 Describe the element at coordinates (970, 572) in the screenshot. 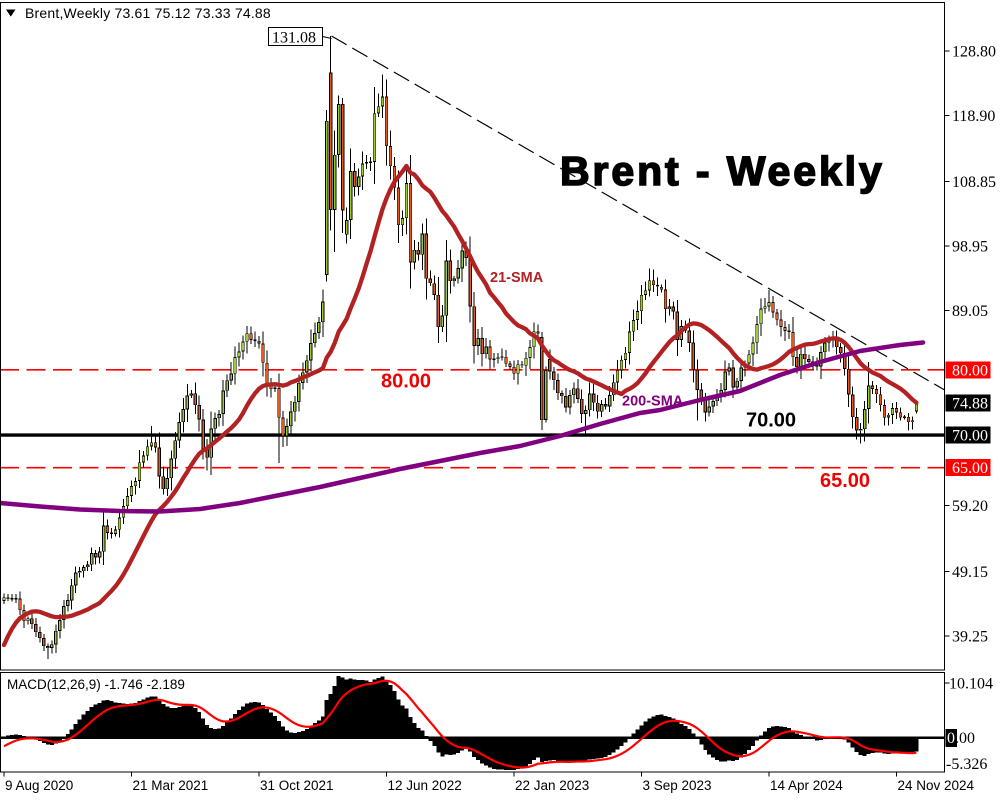

I see `svg-text: 49.15` at that location.